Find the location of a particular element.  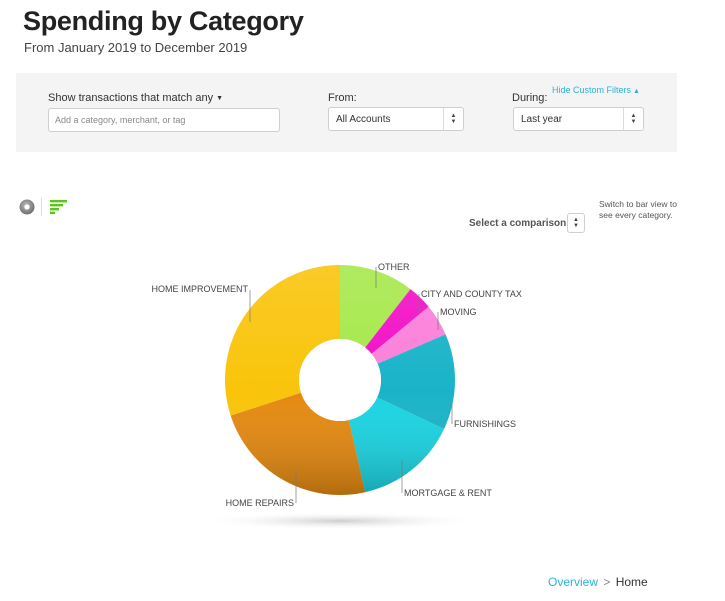

donut-hole is located at coordinates (340, 380).